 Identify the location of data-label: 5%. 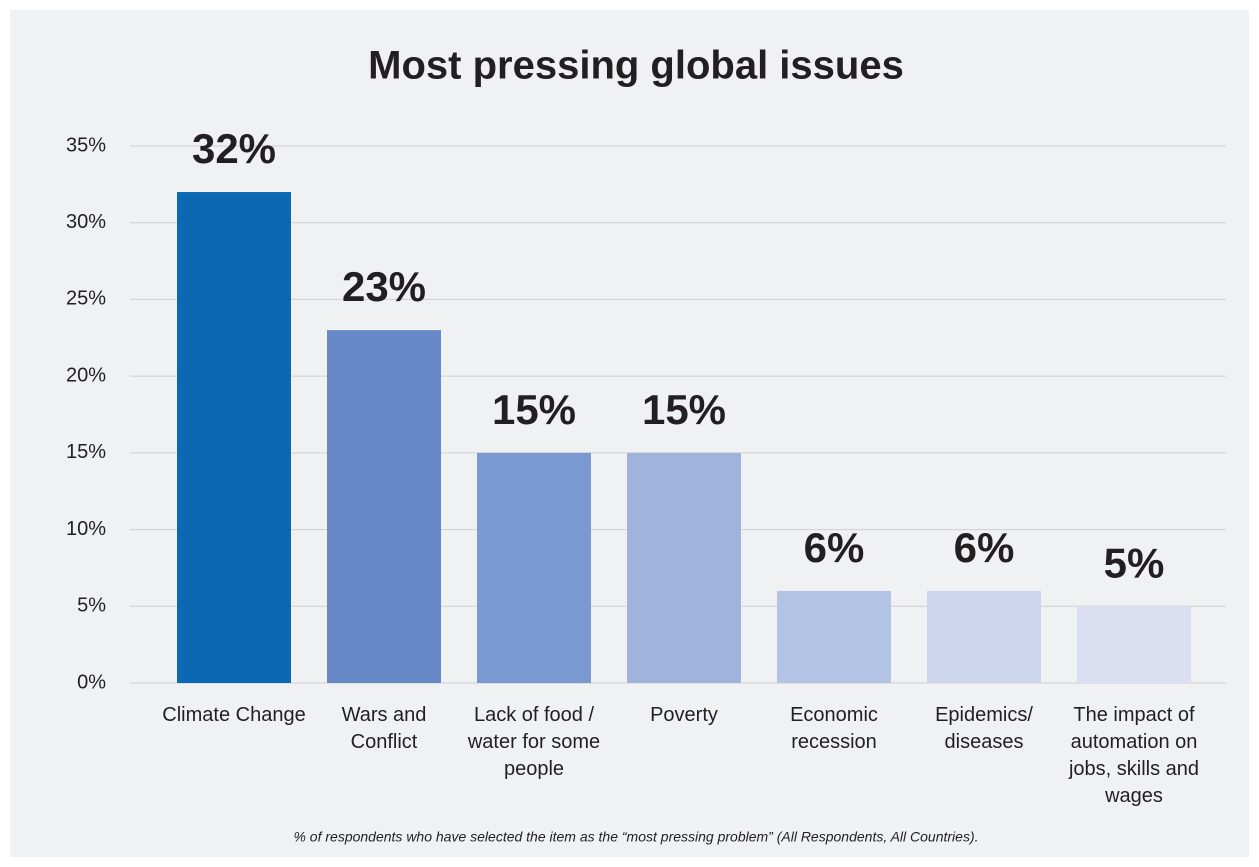
(1134, 562).